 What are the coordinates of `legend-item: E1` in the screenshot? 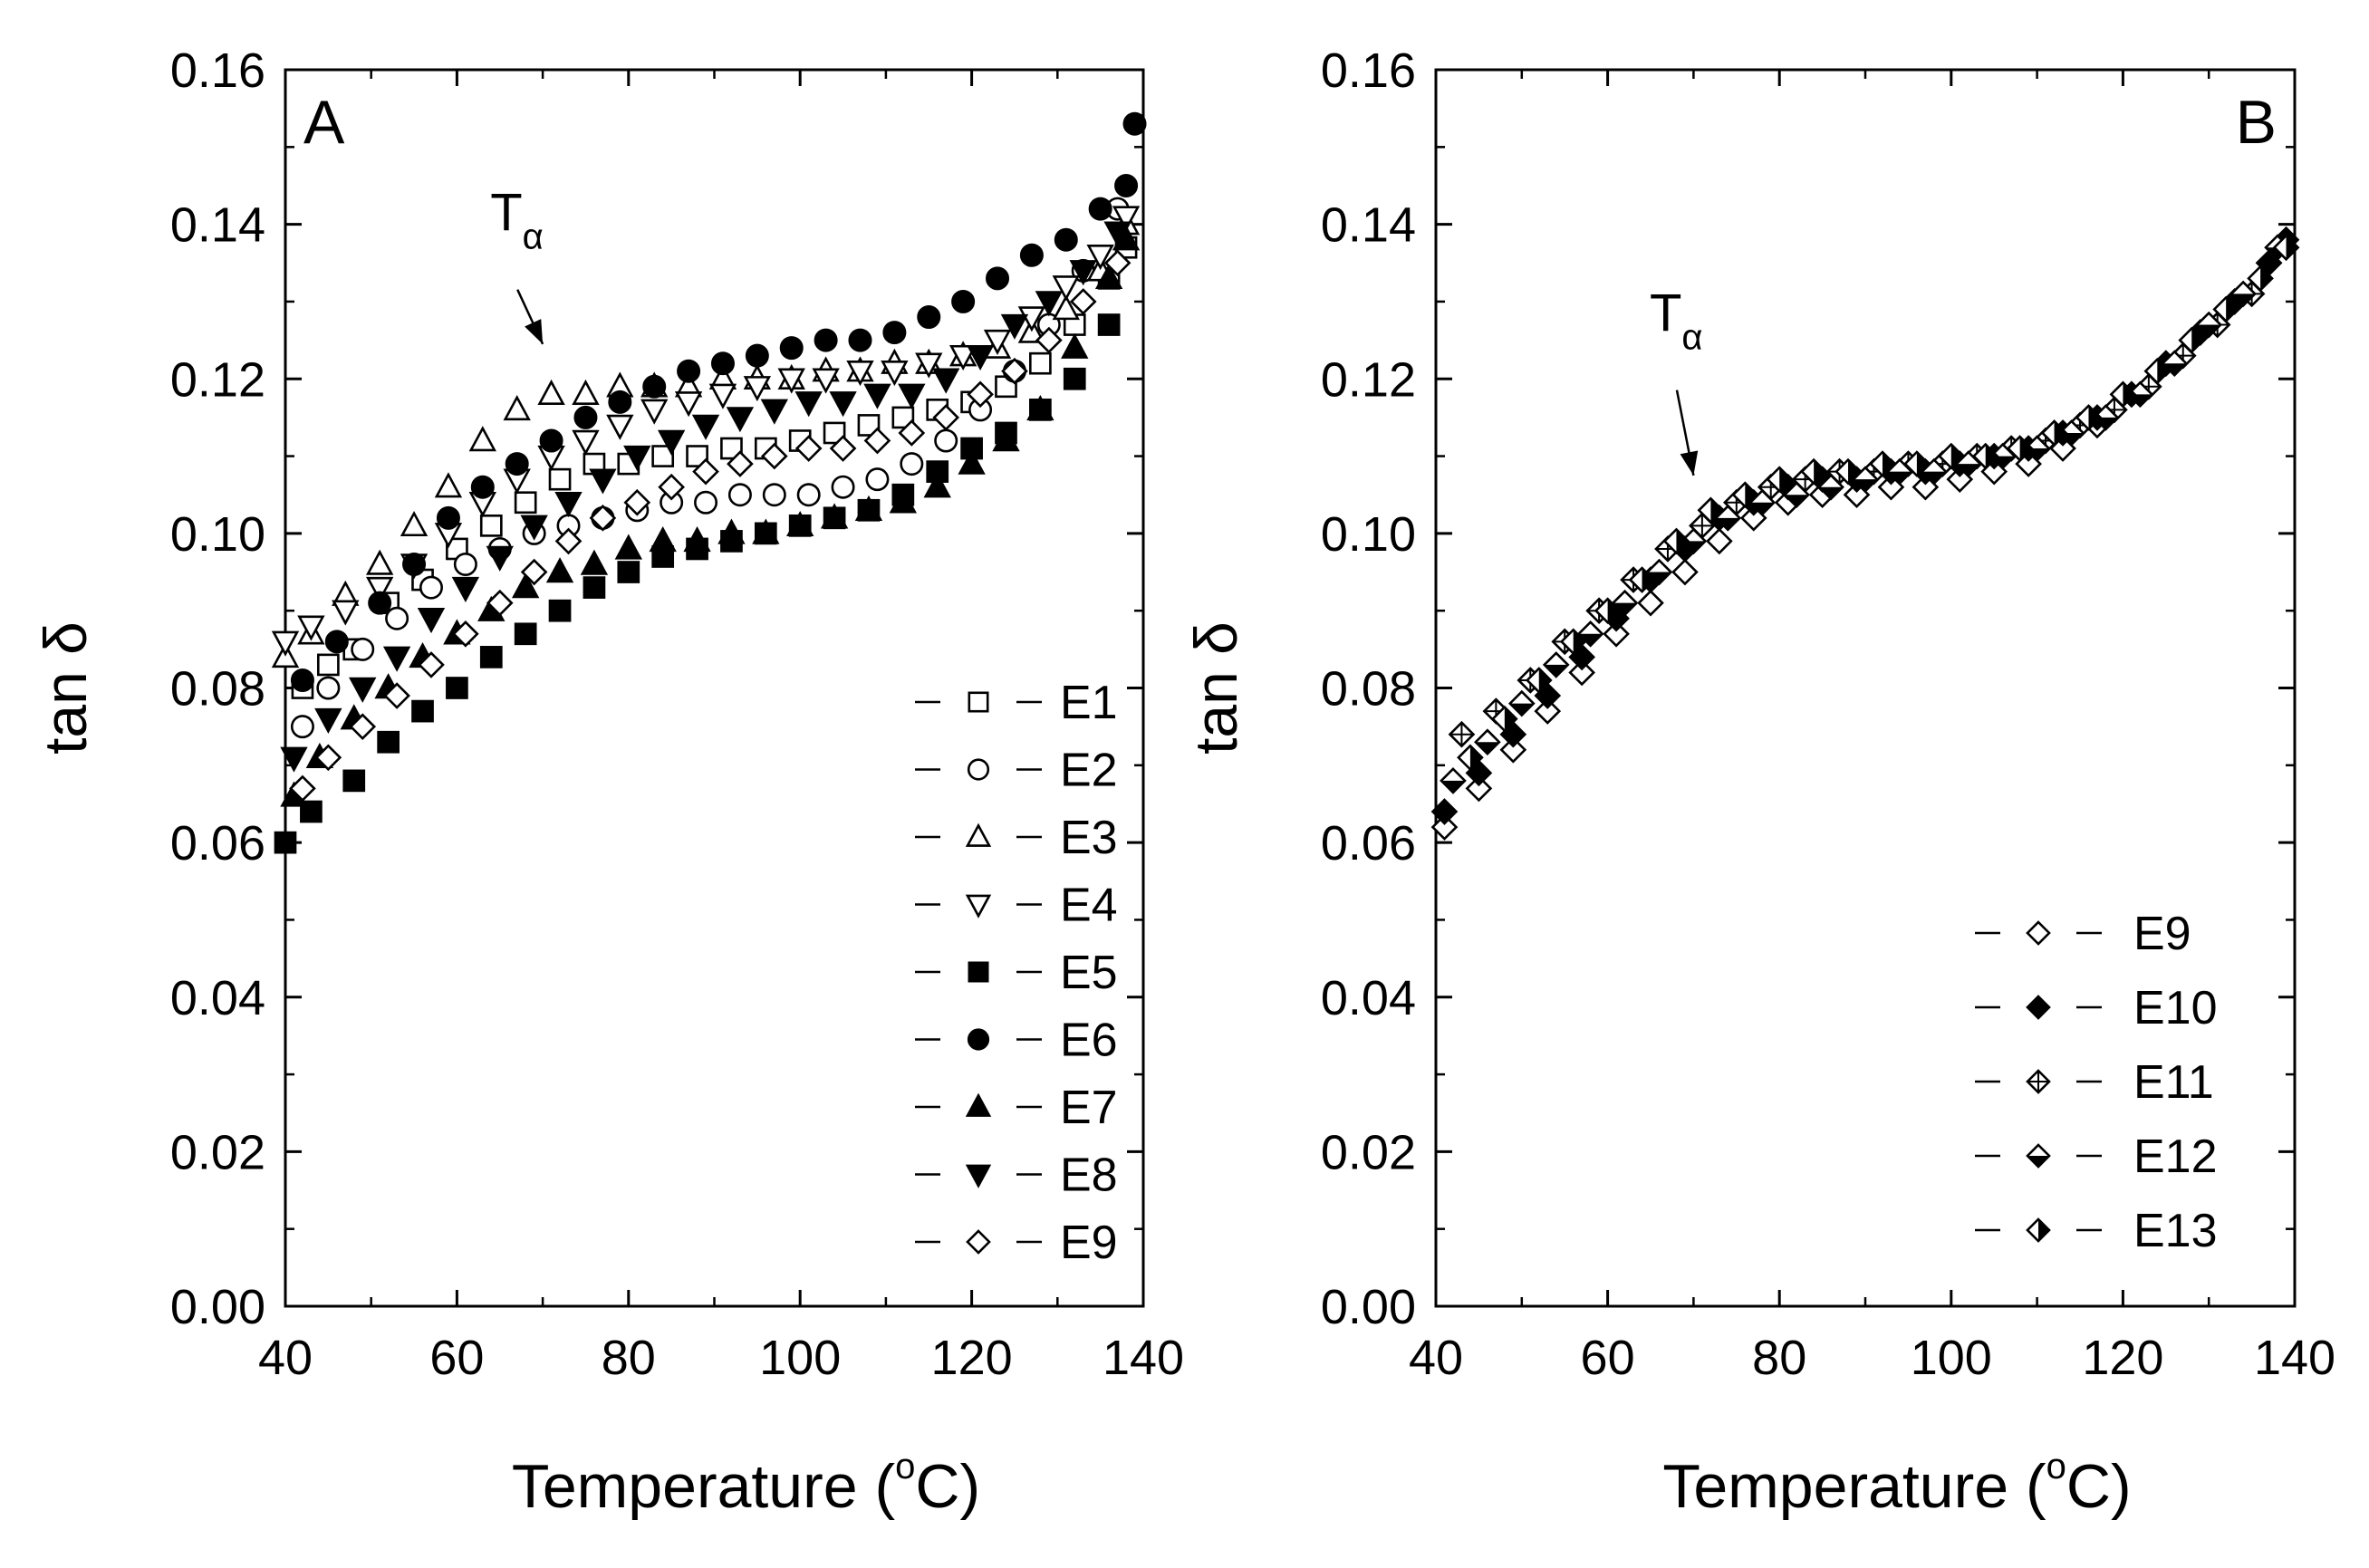 It's located at (1016, 703).